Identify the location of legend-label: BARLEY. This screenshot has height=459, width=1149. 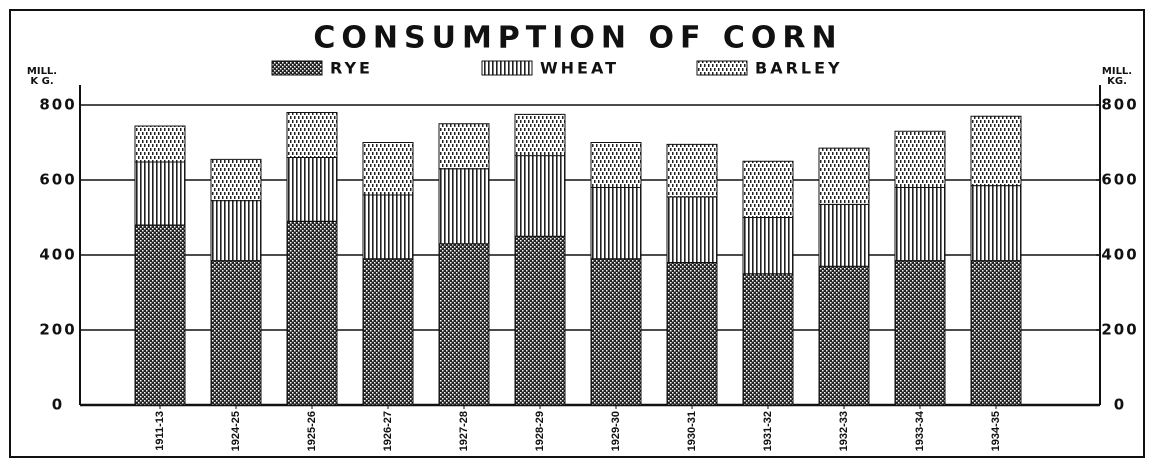
(799, 68).